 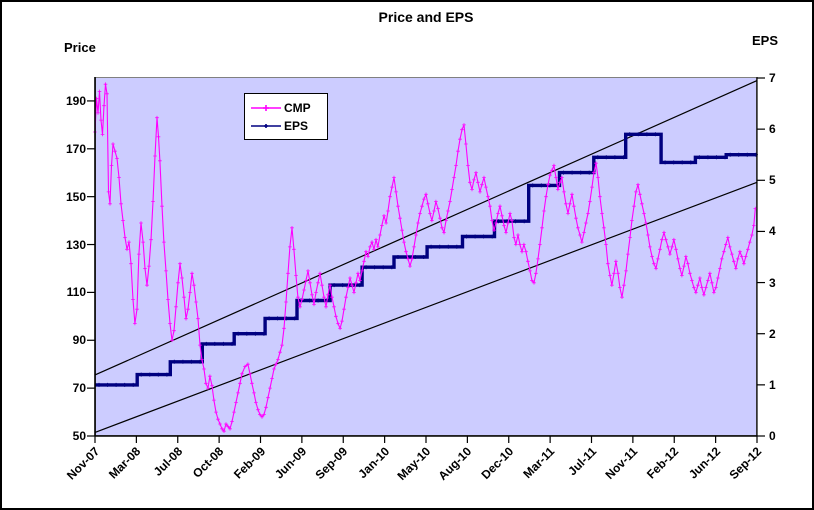 What do you see at coordinates (772, 129) in the screenshot?
I see `y-right-tick-label: 6` at bounding box center [772, 129].